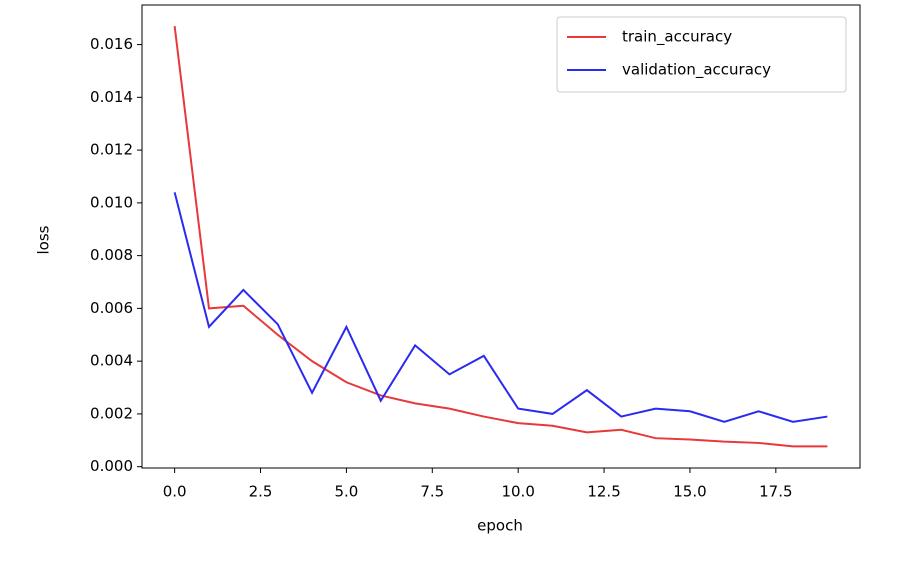 Image resolution: width=918 pixels, height=564 pixels. What do you see at coordinates (111, 202) in the screenshot?
I see `y-tick-label: 0.010` at bounding box center [111, 202].